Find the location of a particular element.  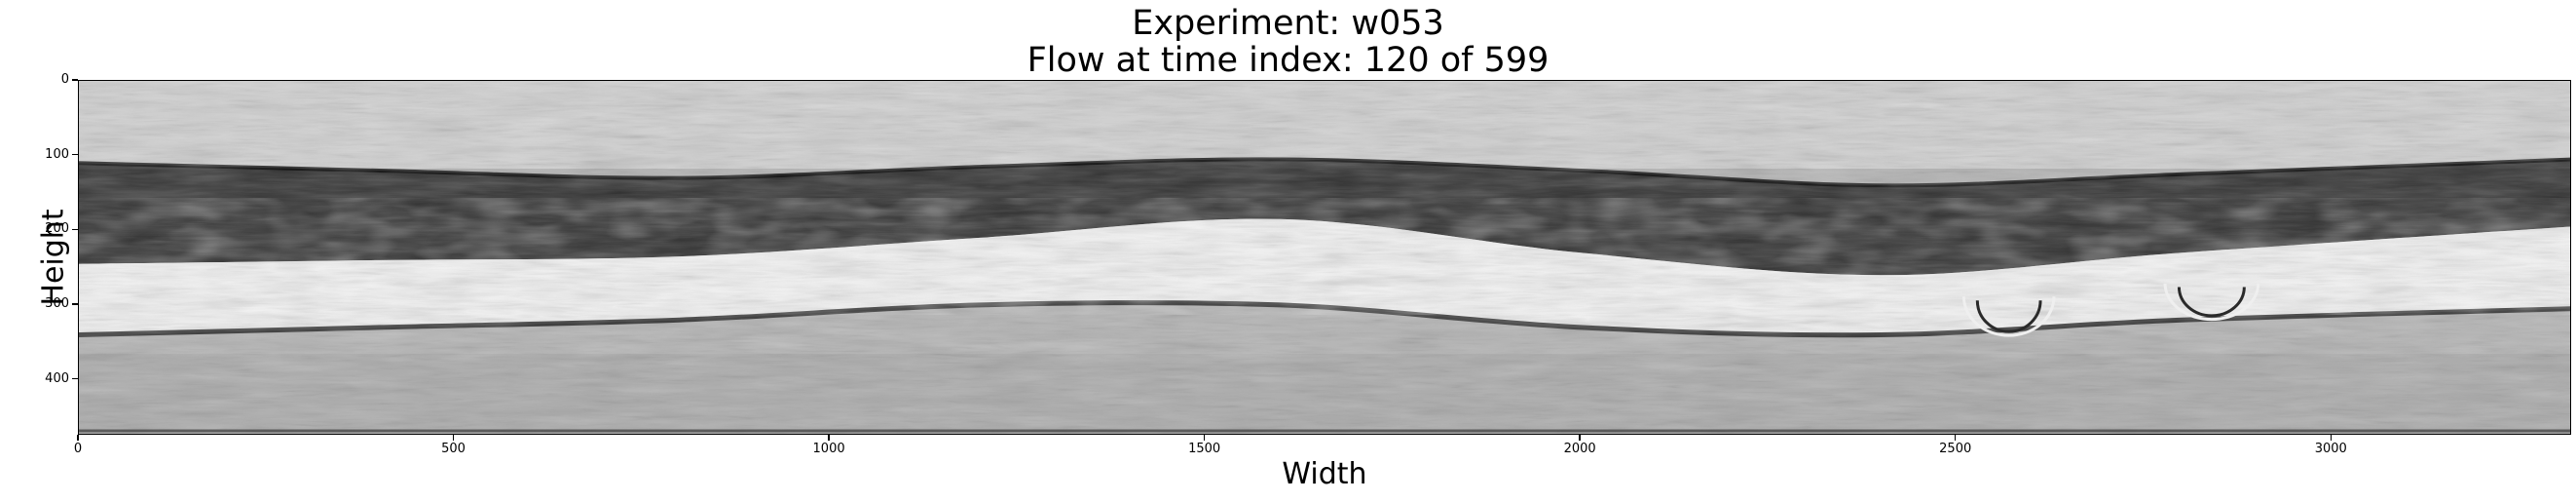

y-tick-label: 0 is located at coordinates (64, 79).